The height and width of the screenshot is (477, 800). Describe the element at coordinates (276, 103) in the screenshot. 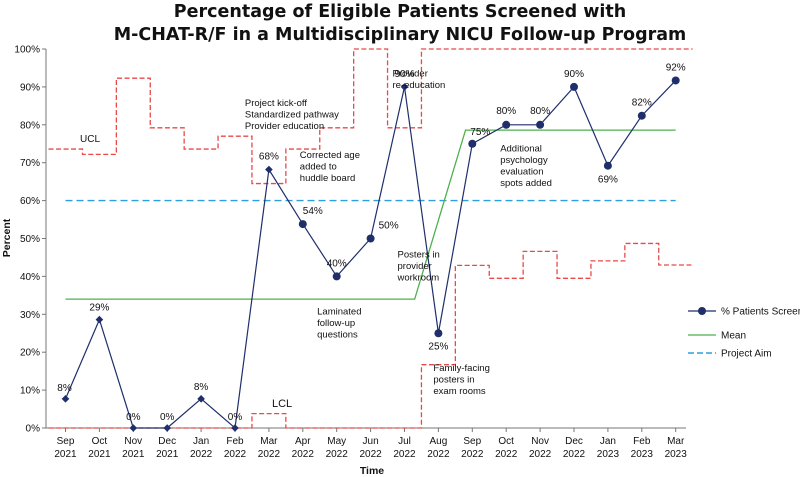

I see `annotation-line: Project kick-off` at that location.